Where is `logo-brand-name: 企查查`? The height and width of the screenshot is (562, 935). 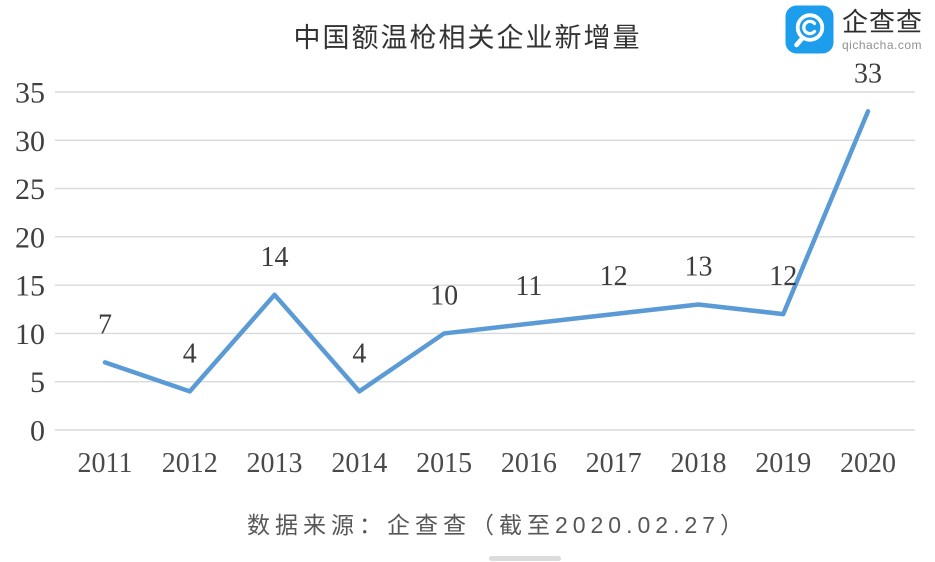
logo-brand-name: 企查查 is located at coordinates (882, 22).